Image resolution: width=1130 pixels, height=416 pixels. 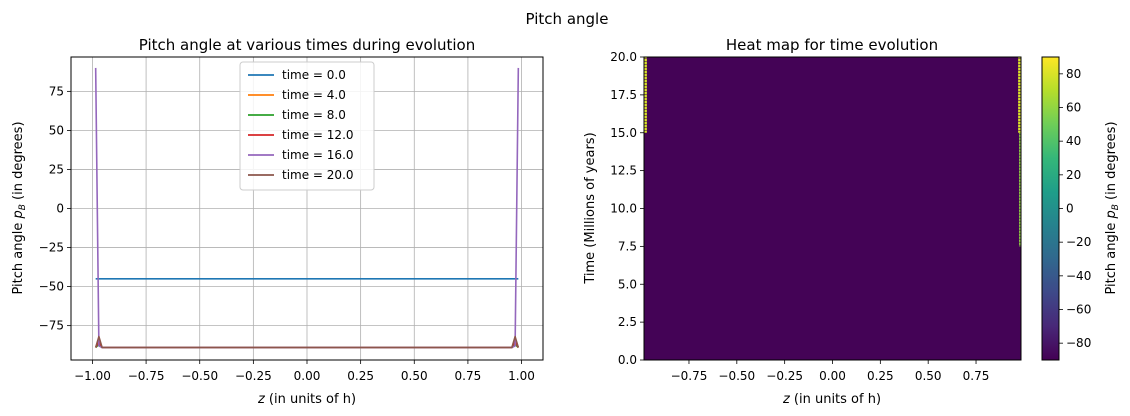 What do you see at coordinates (590, 208) in the screenshot?
I see `heatmap-y-label: Time (Millions of years)` at bounding box center [590, 208].